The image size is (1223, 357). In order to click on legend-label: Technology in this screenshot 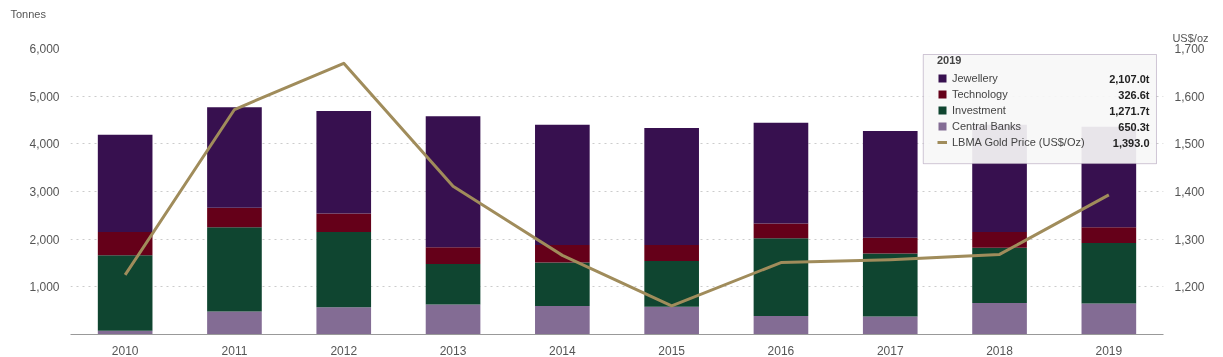, I will do `click(980, 94)`.